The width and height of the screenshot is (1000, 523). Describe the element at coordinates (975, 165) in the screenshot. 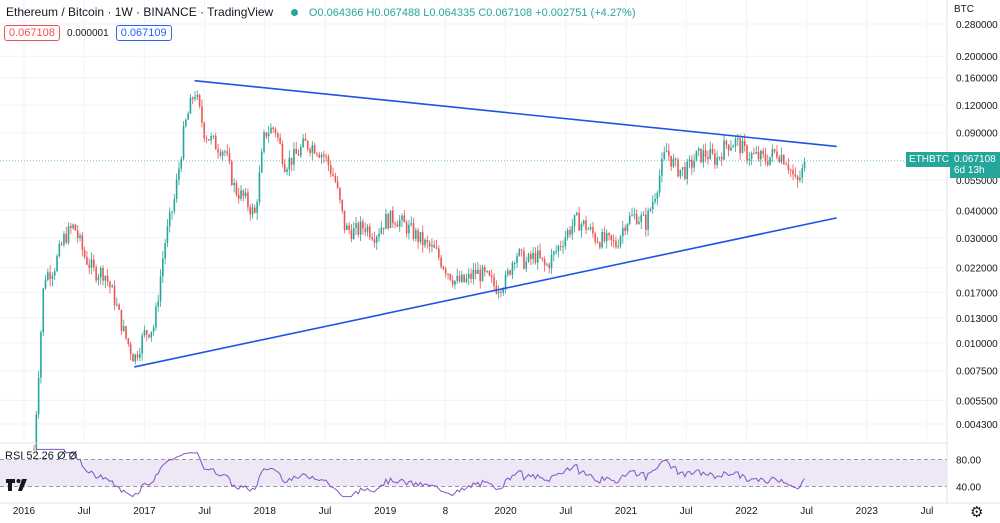

I see `last-price-badge: 0.067108 6d 13h` at that location.